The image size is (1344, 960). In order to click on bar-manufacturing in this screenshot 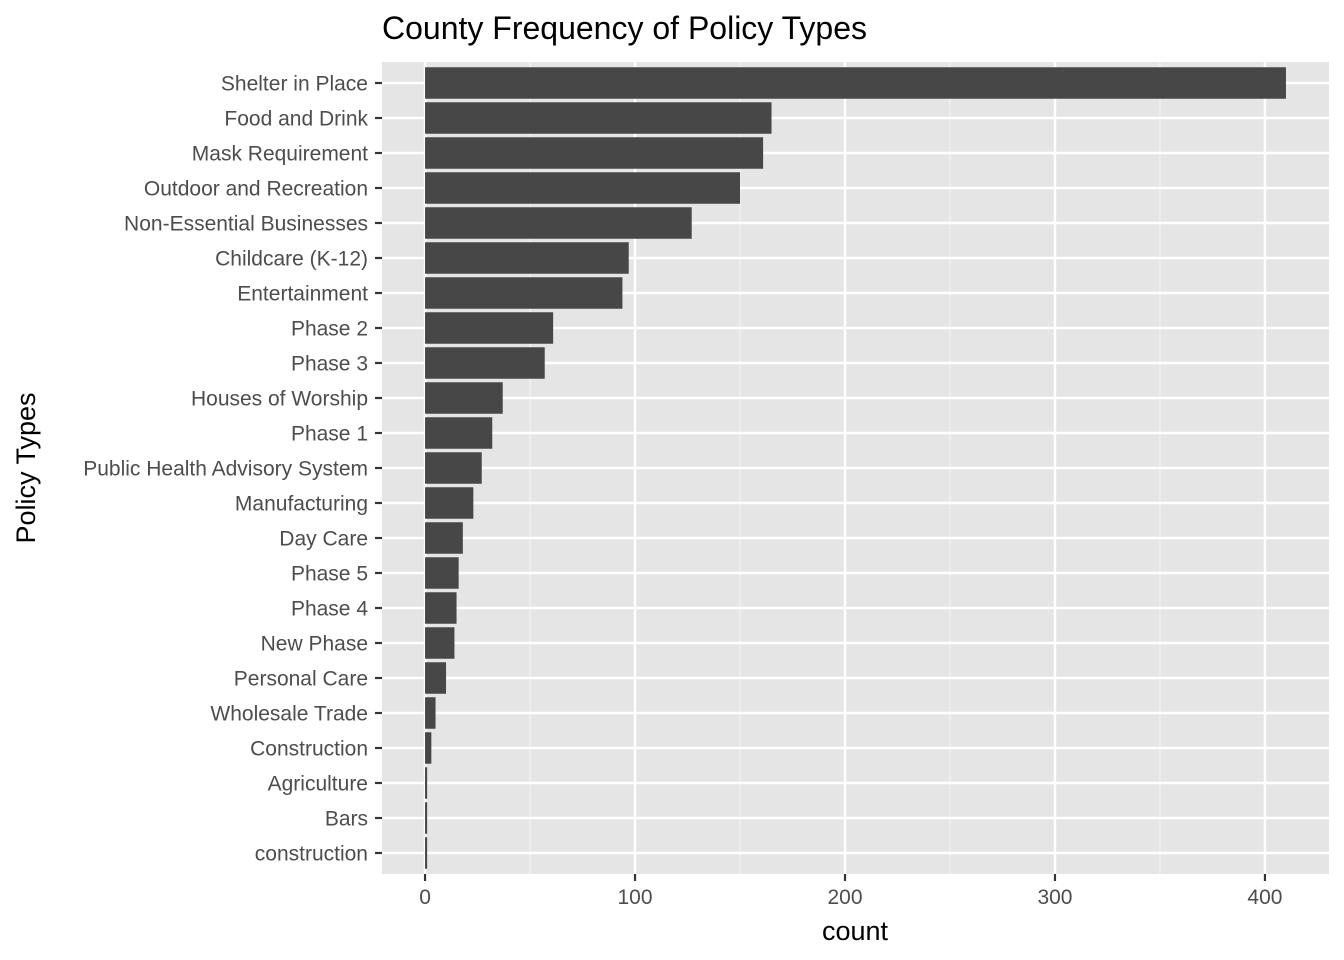, I will do `click(449, 503)`.